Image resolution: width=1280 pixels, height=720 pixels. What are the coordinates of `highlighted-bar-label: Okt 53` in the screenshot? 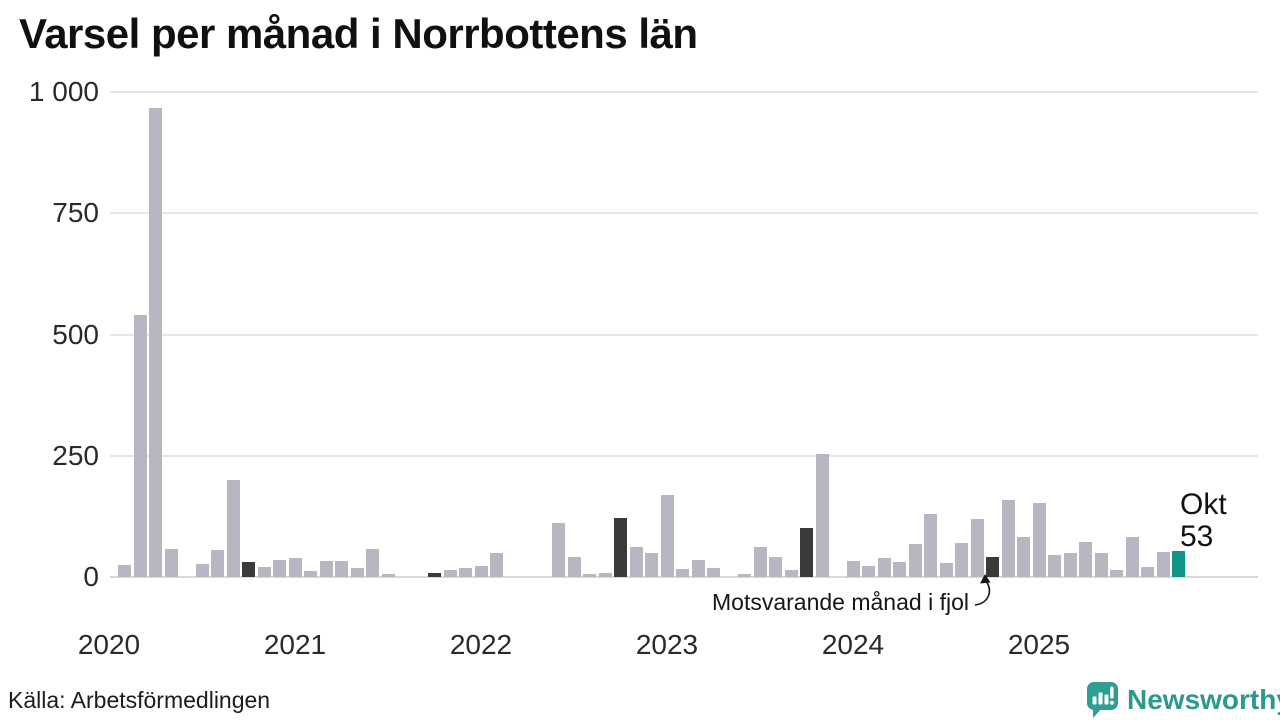 It's located at (1203, 521).